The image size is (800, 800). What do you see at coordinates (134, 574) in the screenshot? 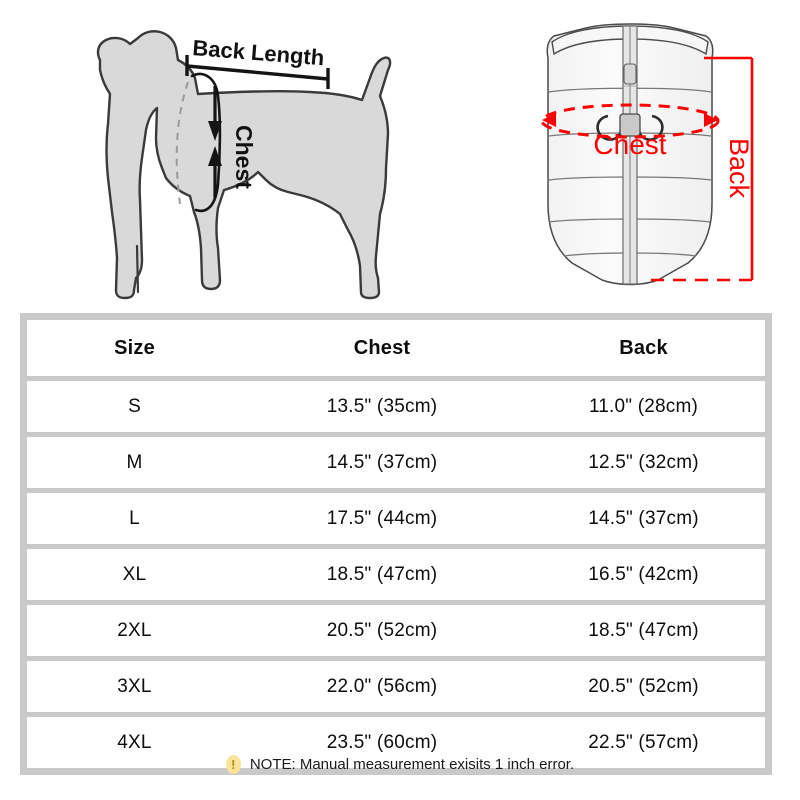
I see `cell-size: XL` at bounding box center [134, 574].